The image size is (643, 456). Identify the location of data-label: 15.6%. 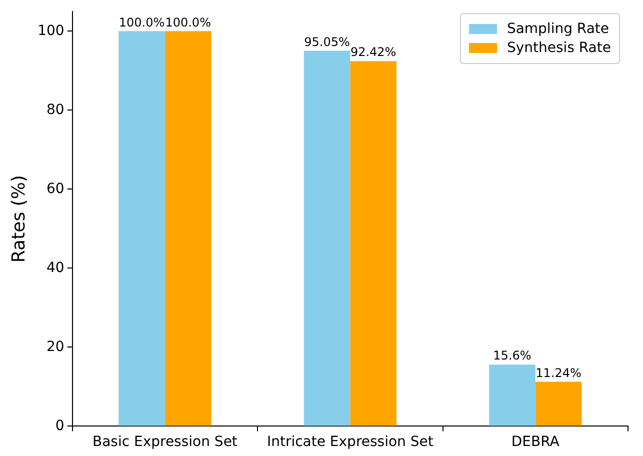
(512, 355).